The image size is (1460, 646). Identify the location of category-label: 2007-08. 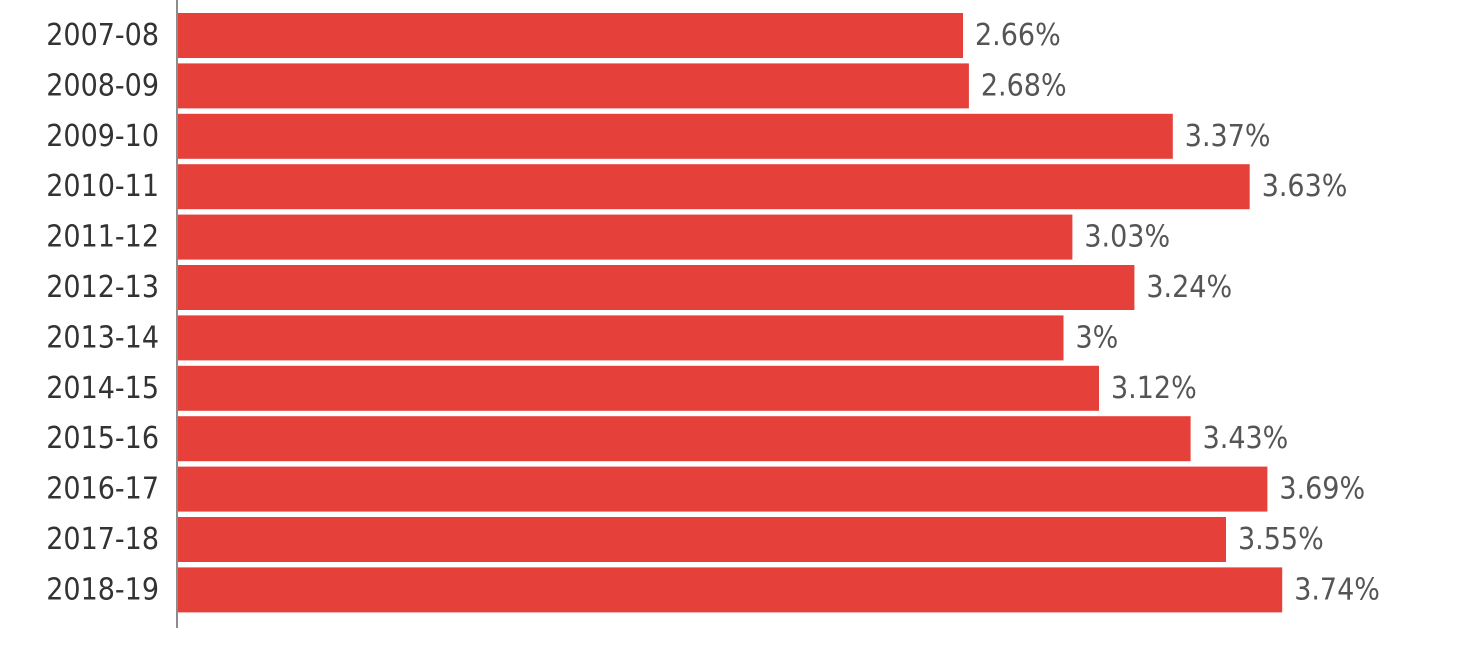
(102, 35).